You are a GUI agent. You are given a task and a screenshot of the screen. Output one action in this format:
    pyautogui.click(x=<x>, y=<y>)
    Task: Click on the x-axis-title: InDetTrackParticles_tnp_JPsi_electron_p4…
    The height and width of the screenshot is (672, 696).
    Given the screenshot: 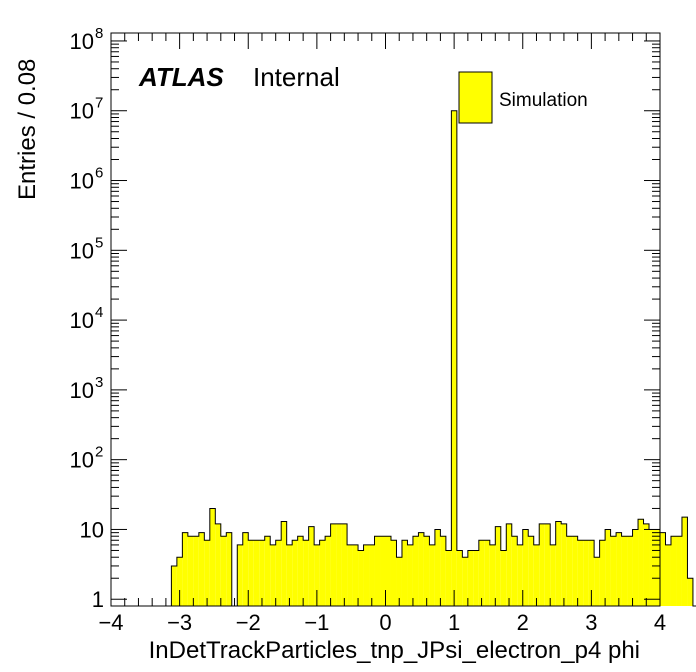 What is the action you would take?
    pyautogui.click(x=394, y=650)
    